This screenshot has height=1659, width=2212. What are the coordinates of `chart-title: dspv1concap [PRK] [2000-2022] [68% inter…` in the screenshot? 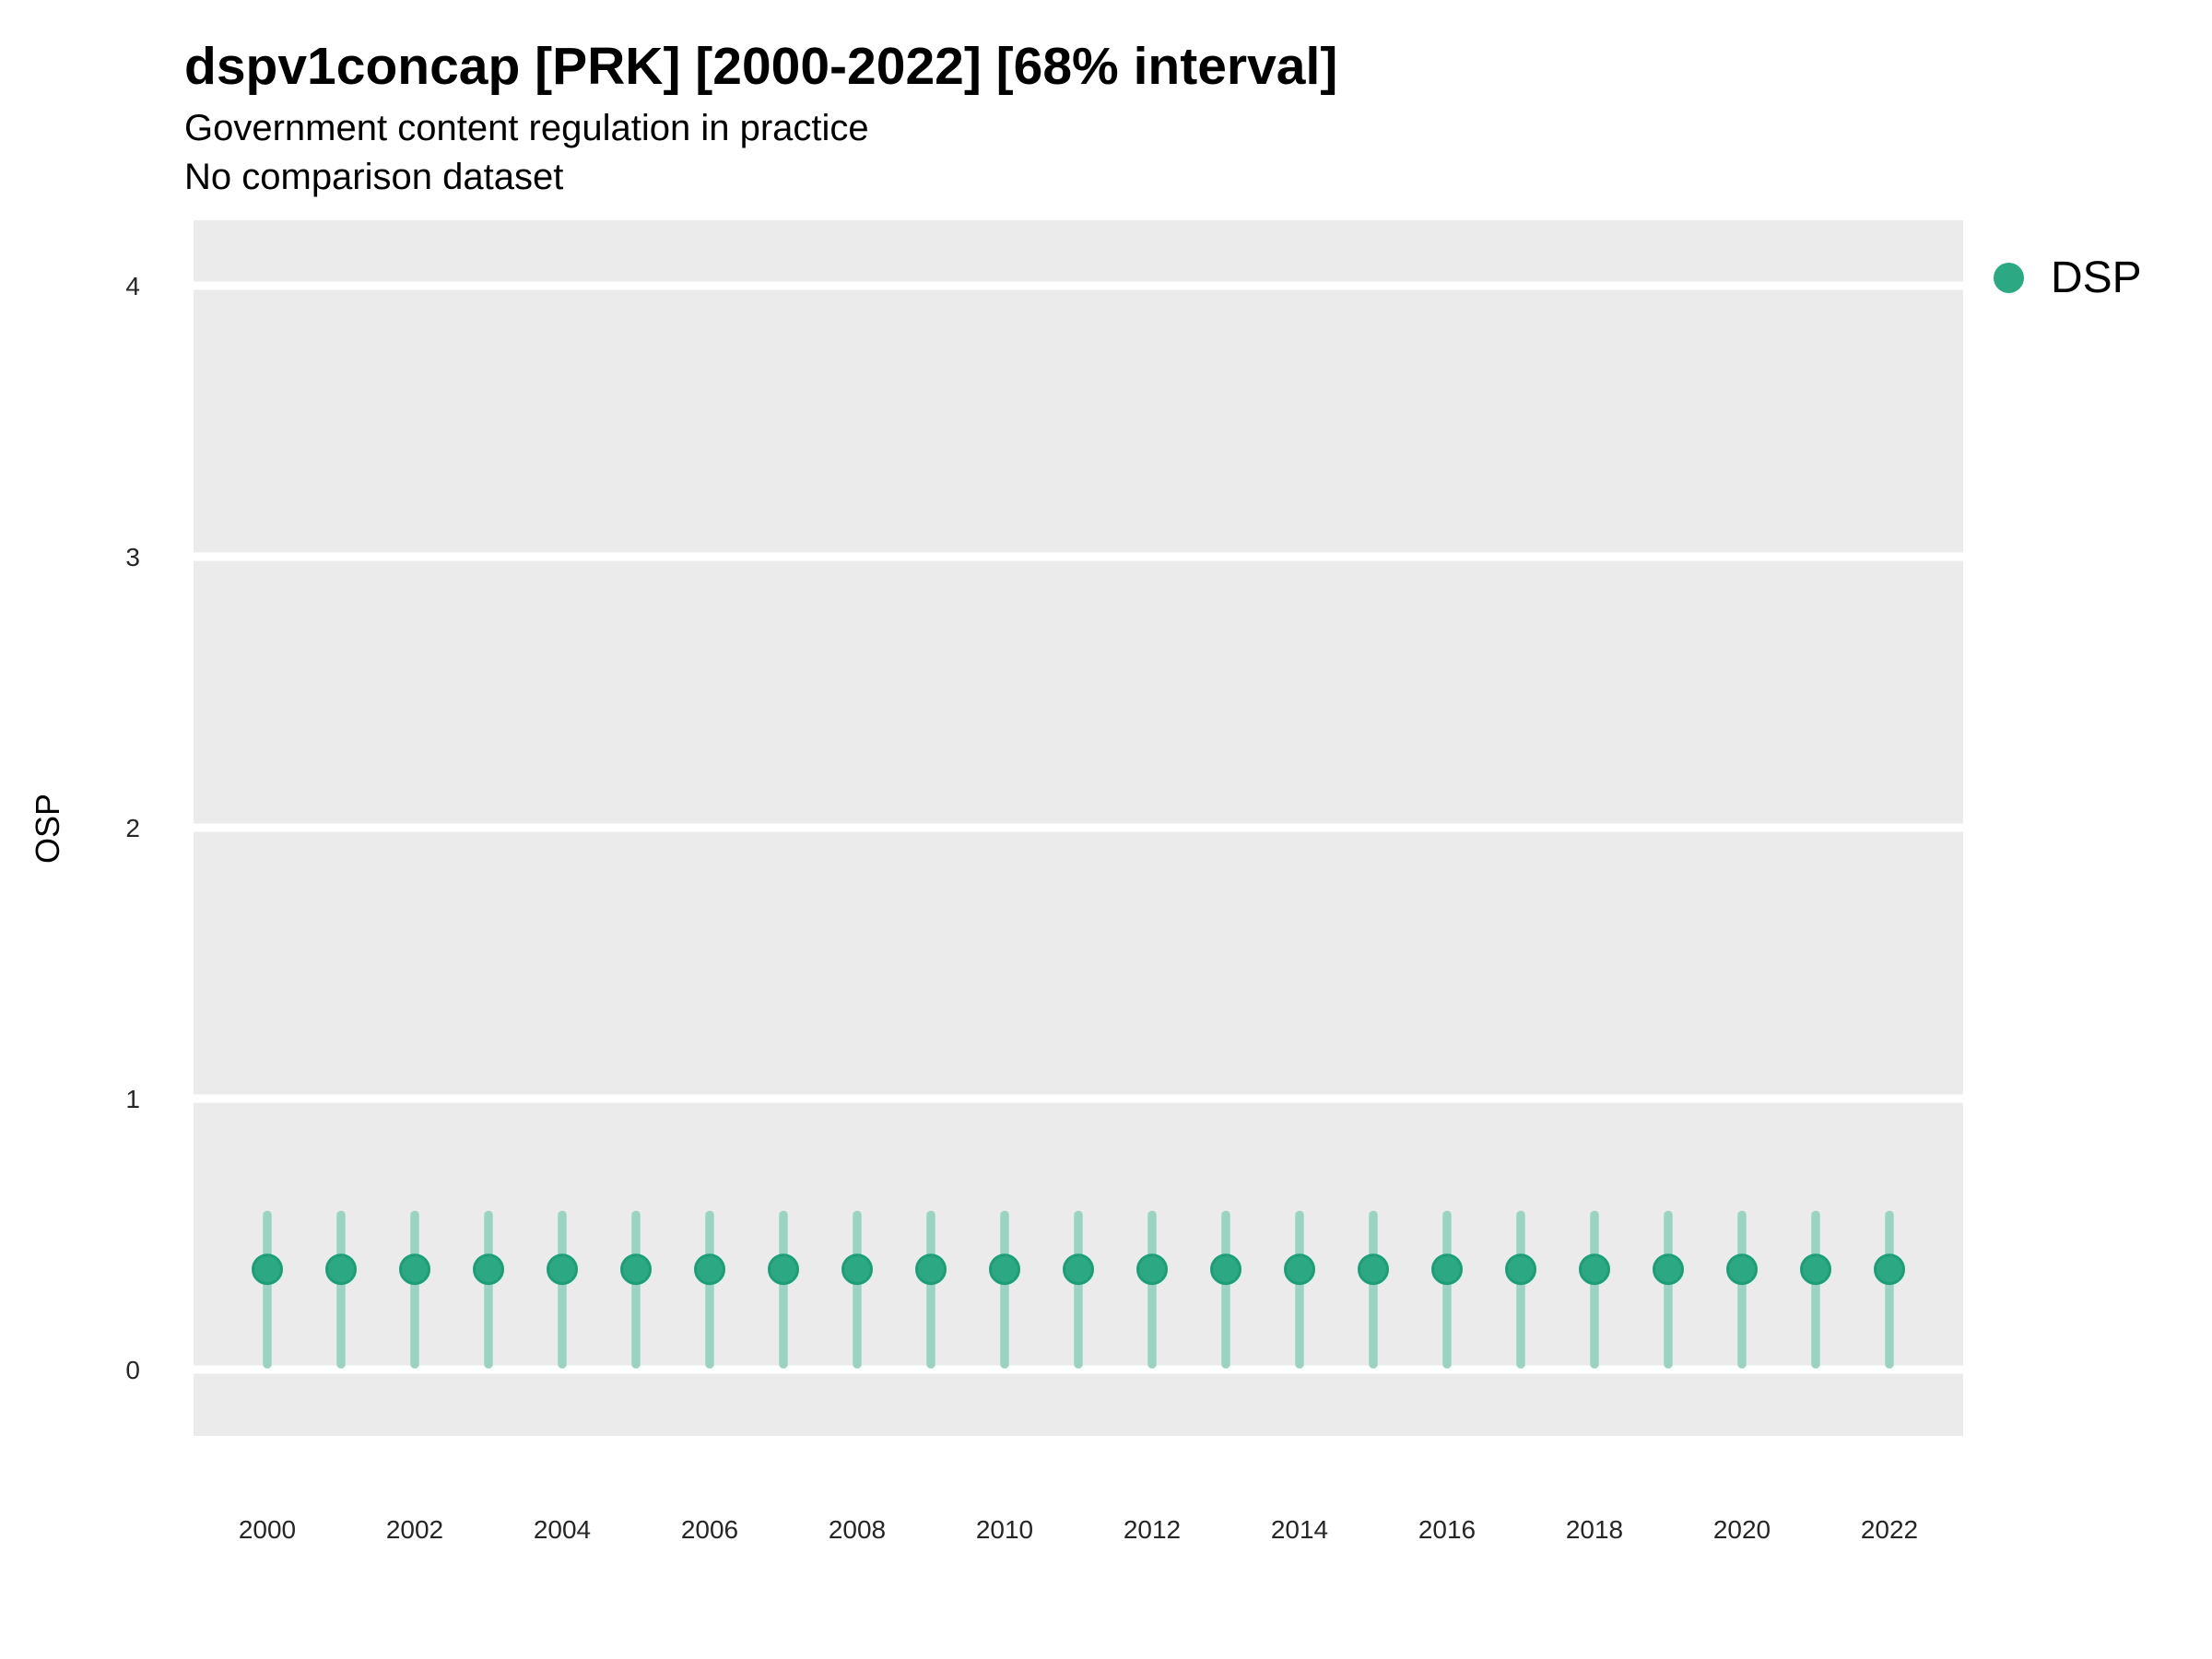 It's located at (761, 66).